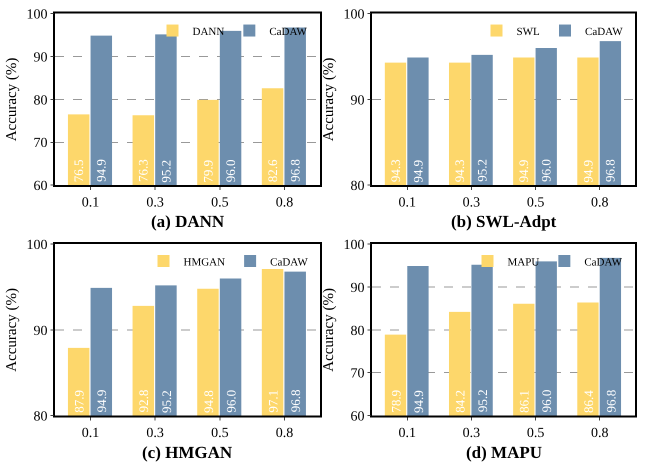 Image resolution: width=650 pixels, height=473 pixels. I want to click on data-label: 87.9, so click(79, 401).